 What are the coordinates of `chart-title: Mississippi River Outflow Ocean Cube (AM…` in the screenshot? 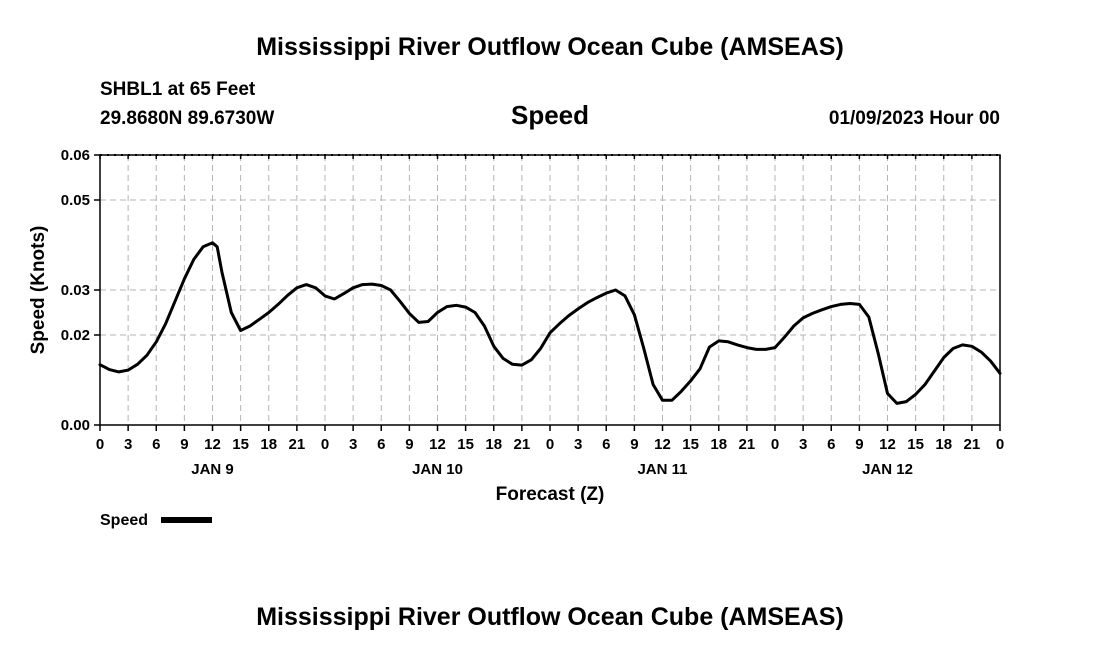 It's located at (550, 47).